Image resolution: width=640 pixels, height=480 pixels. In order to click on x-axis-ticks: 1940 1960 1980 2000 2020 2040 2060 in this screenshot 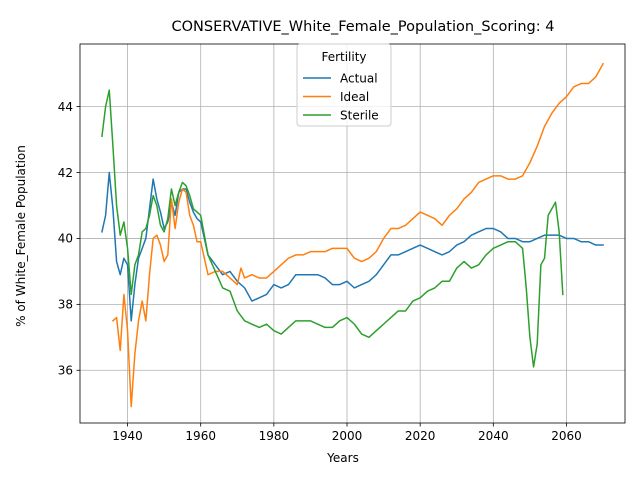, I will do `click(347, 433)`.